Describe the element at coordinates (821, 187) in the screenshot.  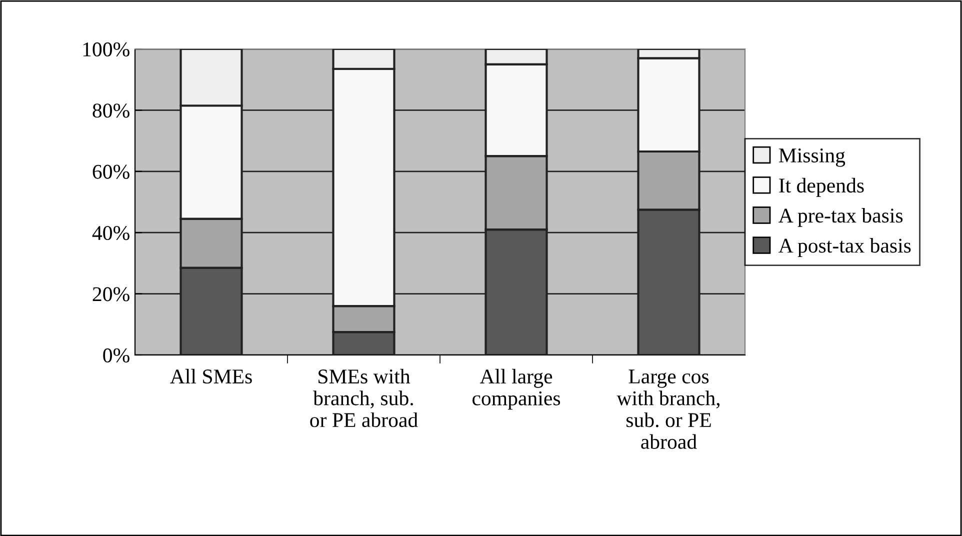
I see `legend-label: It depends` at that location.